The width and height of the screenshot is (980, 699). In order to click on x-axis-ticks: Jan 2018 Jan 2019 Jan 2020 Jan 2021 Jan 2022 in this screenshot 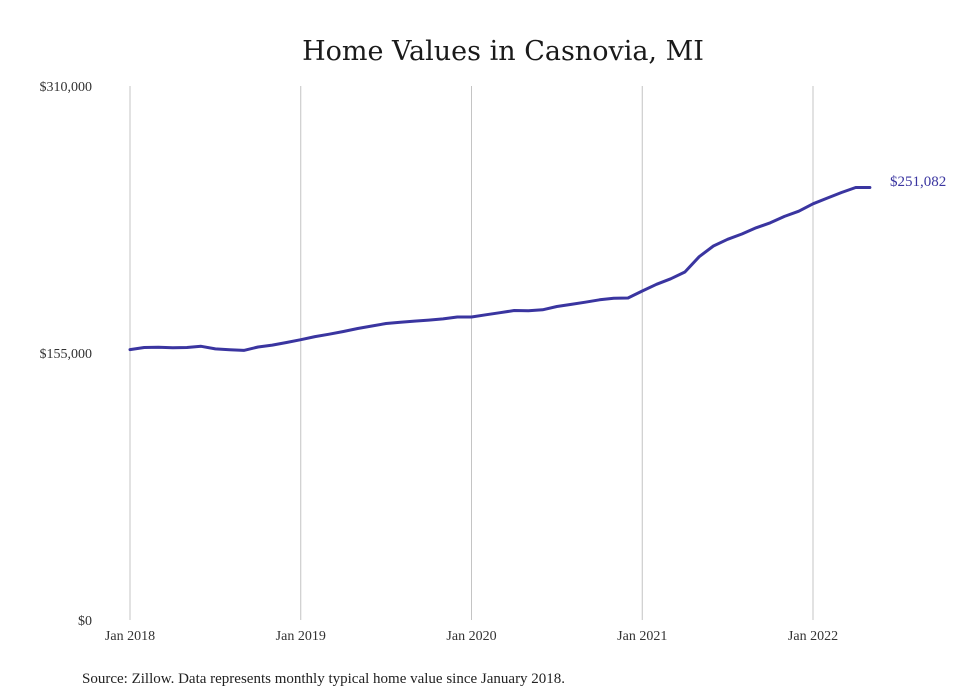, I will do `click(471, 636)`.